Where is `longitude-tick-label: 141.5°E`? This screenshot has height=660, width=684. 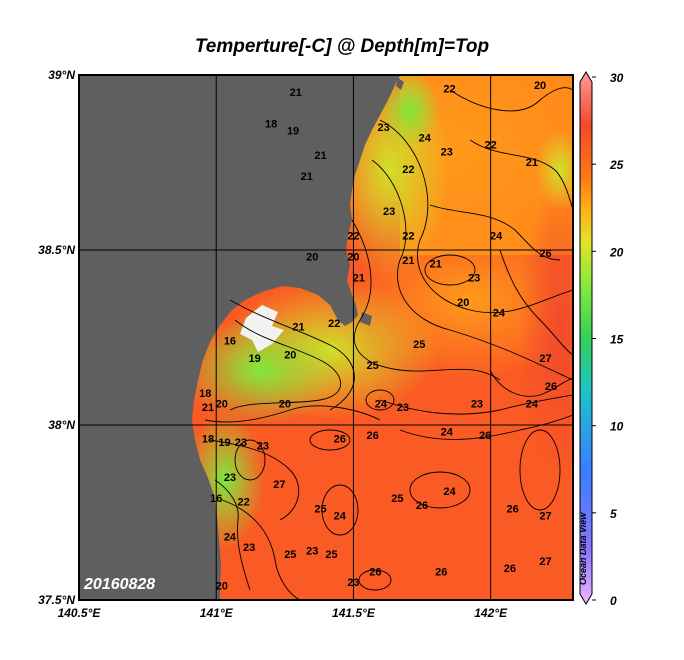
longitude-tick-label: 141.5°E is located at coordinates (354, 613).